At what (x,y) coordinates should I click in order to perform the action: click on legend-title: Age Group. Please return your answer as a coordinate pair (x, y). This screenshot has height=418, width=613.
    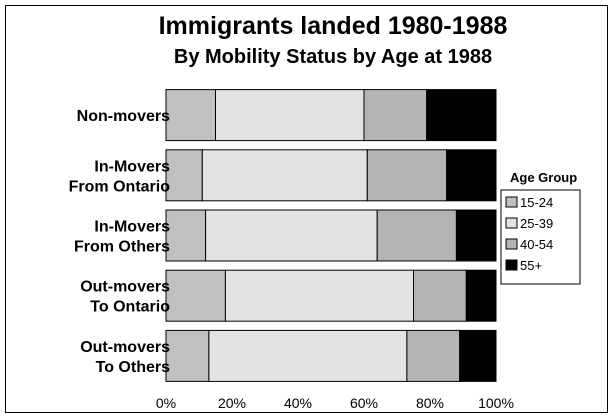
    Looking at the image, I should click on (543, 177).